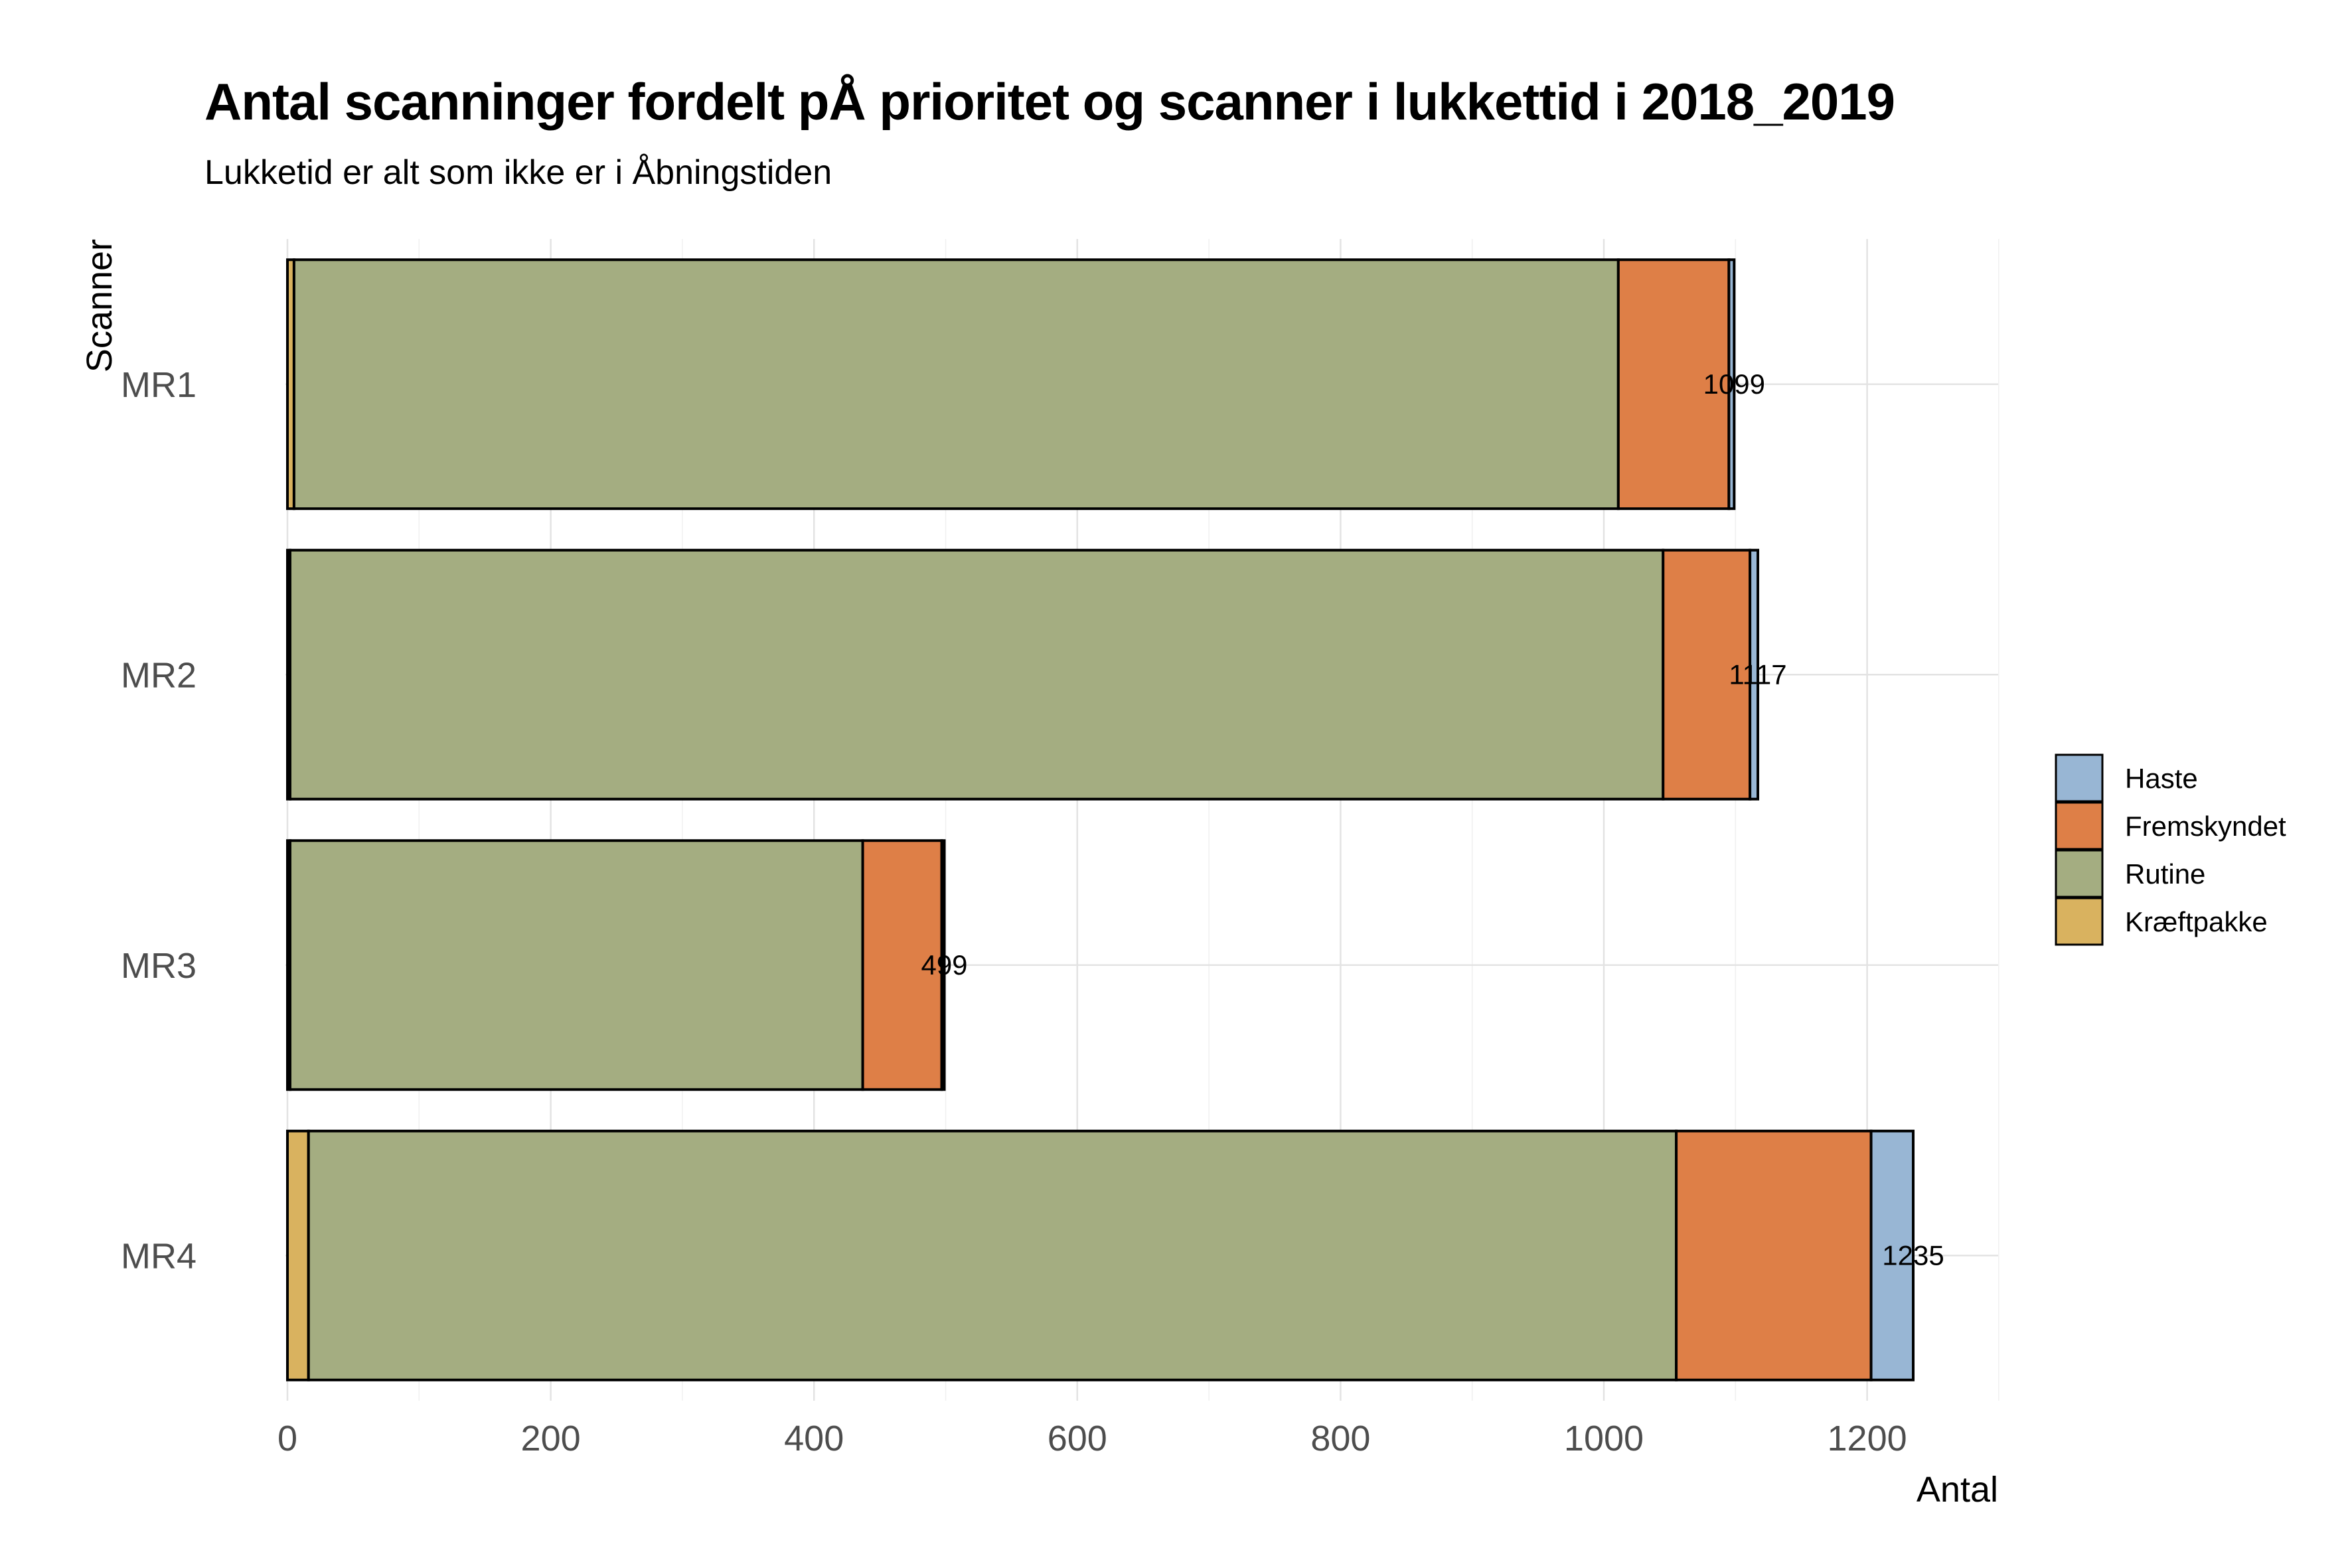 This screenshot has width=2352, height=1568. I want to click on y-axis-title: Scanner, so click(100, 305).